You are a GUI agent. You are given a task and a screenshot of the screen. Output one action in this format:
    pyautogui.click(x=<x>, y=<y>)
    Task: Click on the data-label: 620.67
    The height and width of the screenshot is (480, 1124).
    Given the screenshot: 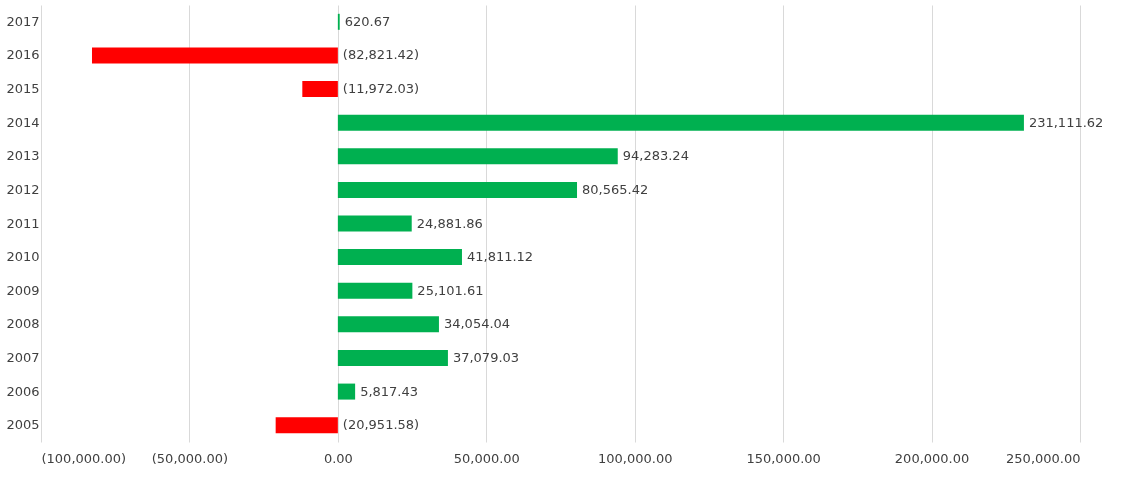 What is the action you would take?
    pyautogui.click(x=367, y=21)
    